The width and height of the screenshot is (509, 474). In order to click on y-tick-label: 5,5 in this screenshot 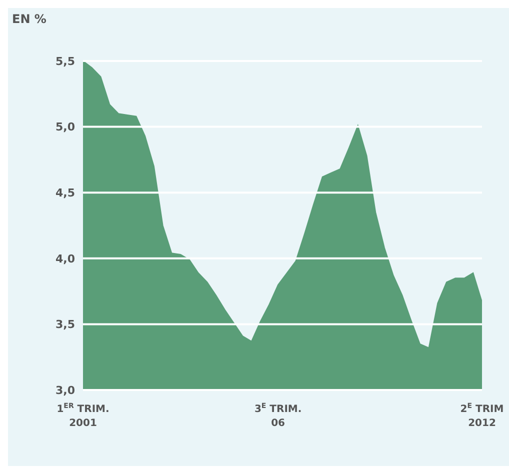, I will do `click(65, 61)`.